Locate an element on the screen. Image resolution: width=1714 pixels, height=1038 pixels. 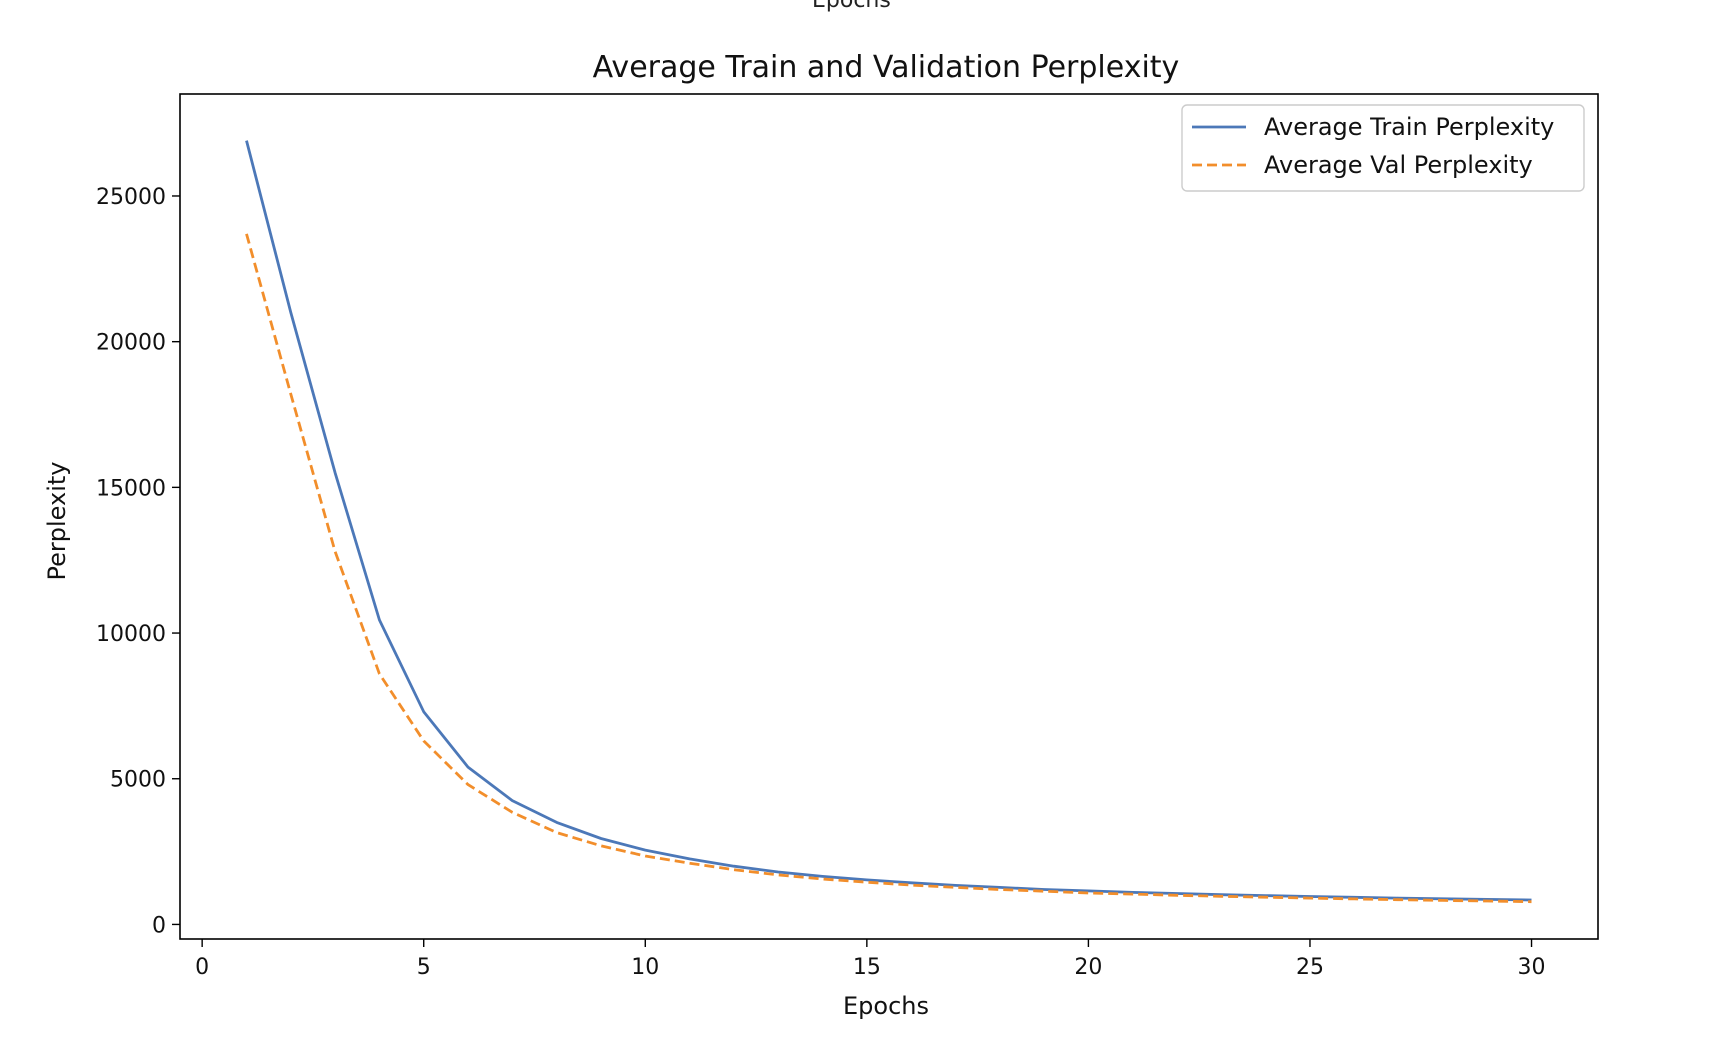
y-tick-label: 10000 is located at coordinates (131, 634).